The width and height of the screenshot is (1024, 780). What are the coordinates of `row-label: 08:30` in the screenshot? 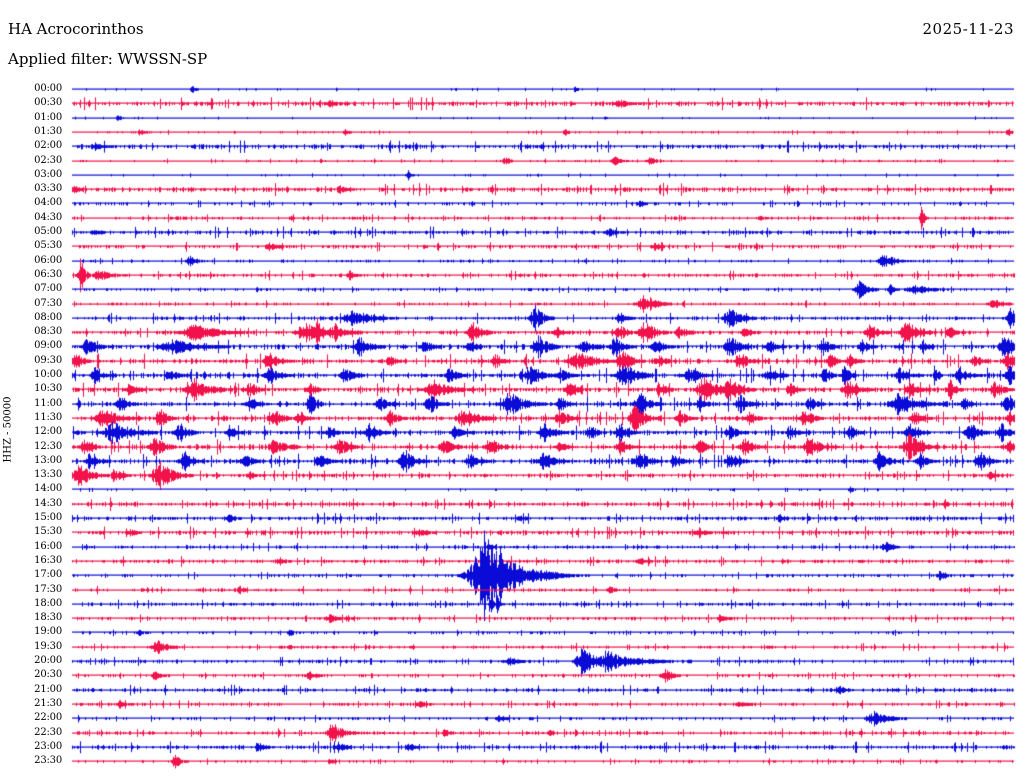 It's located at (48, 332).